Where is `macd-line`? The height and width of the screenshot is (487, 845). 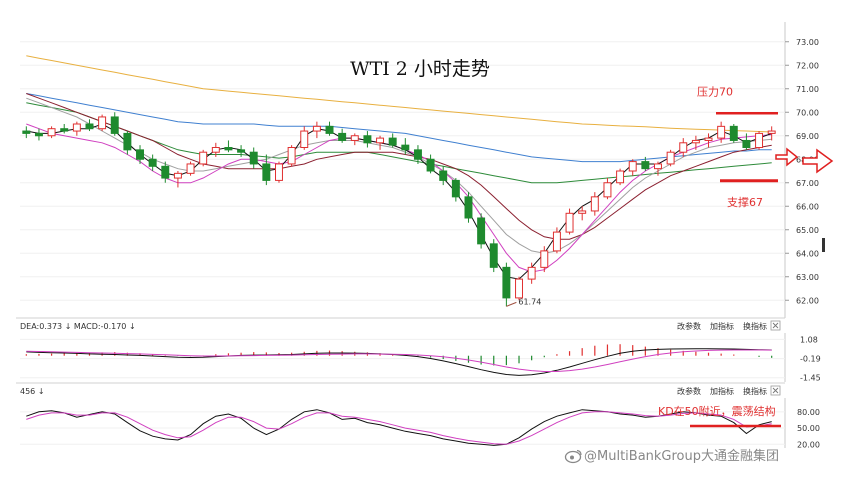
macd-line is located at coordinates (399, 362).